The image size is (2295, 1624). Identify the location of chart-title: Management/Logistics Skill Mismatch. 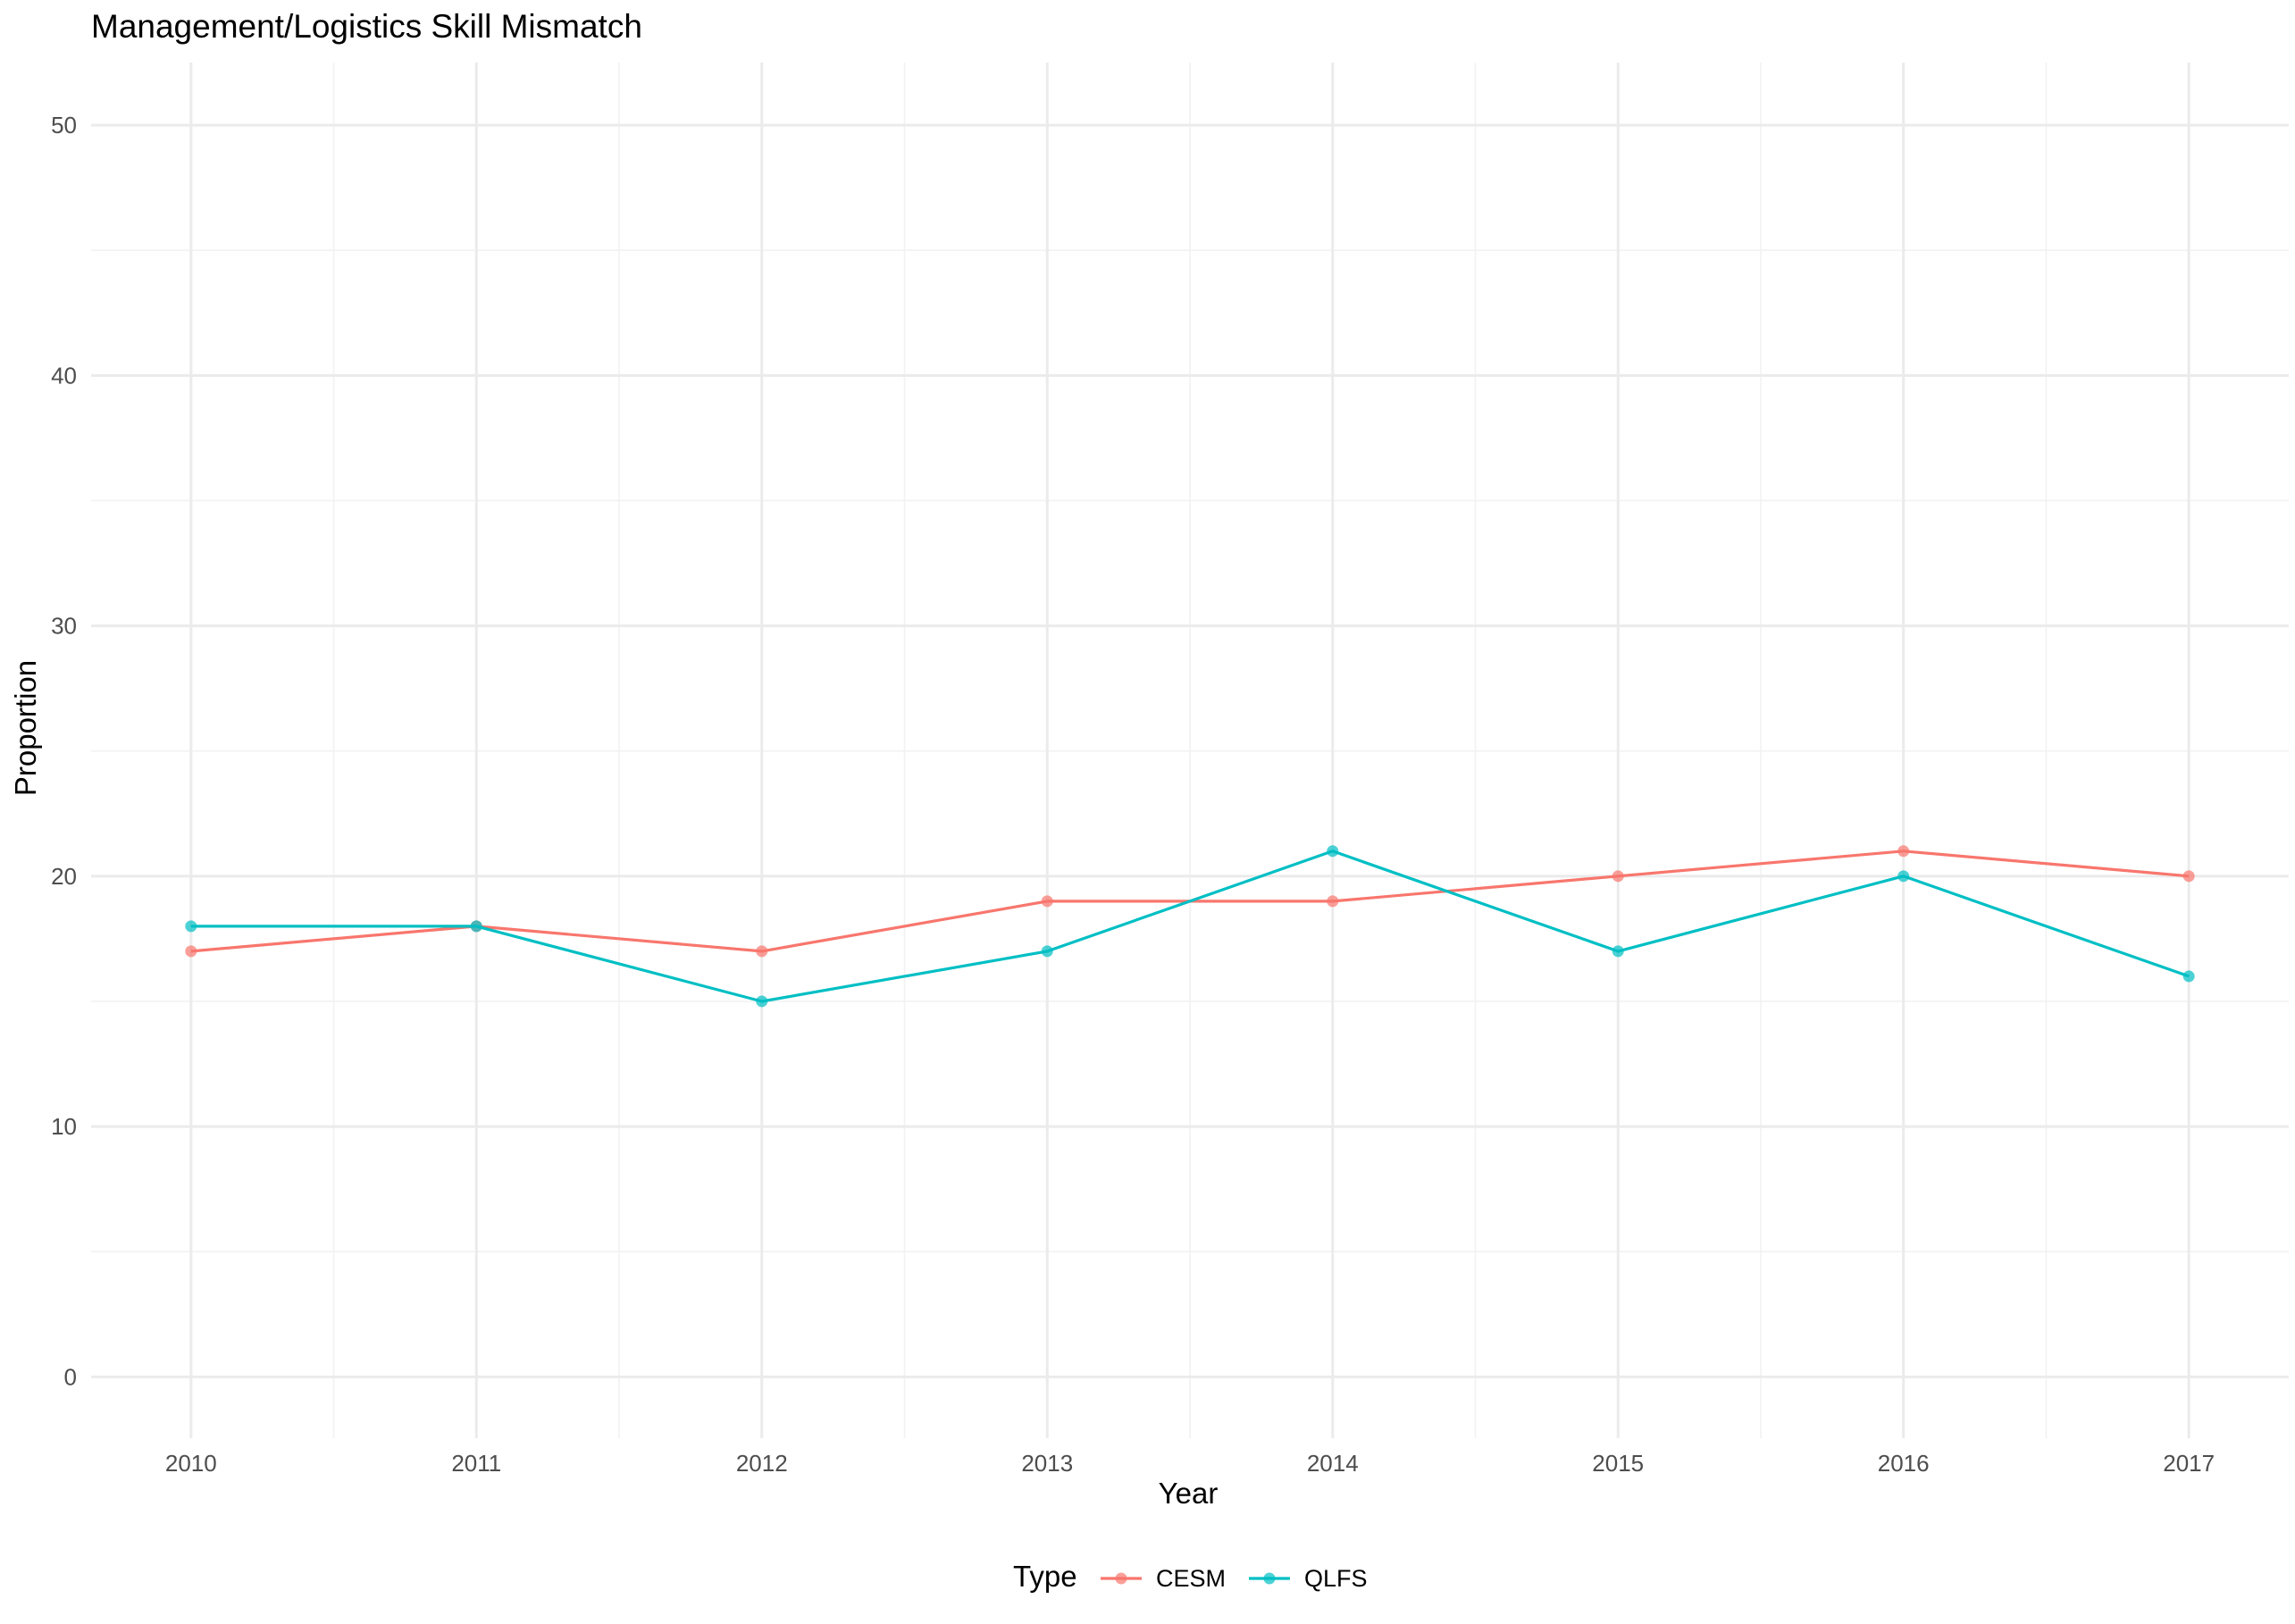
(366, 26).